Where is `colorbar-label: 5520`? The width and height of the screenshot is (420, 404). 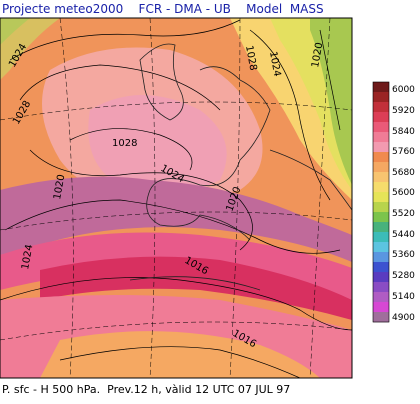
colorbar-label: 5520 is located at coordinates (403, 214).